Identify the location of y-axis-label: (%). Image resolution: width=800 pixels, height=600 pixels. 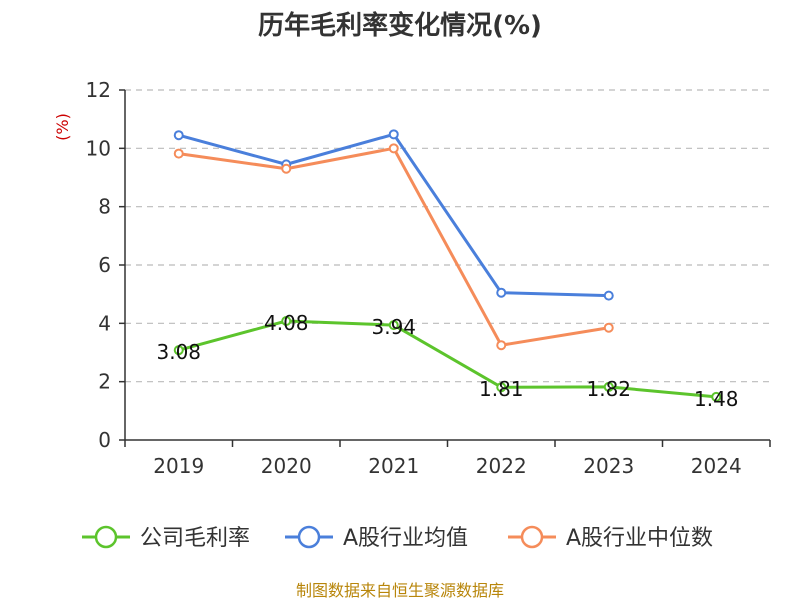
(62, 127).